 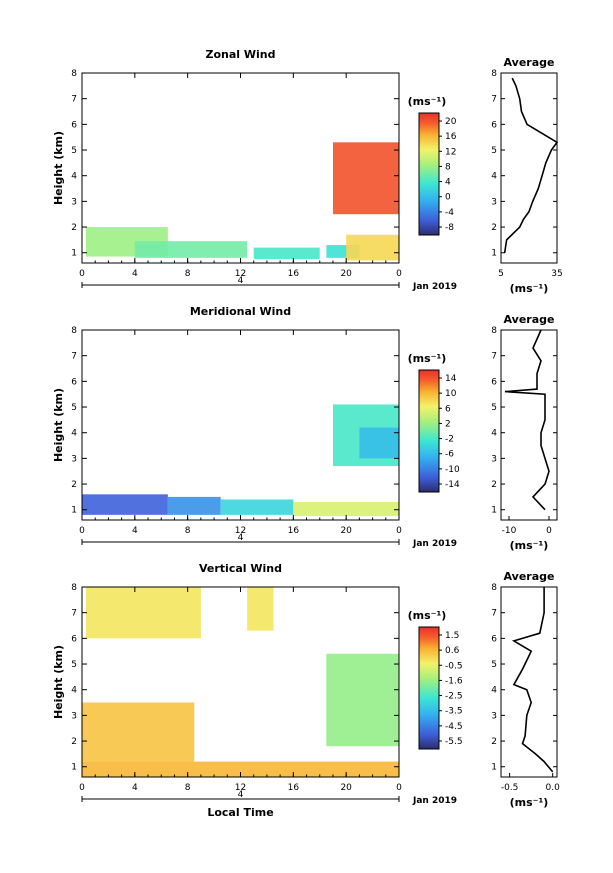 I want to click on colorbar-tick-label: 16, so click(x=451, y=137).